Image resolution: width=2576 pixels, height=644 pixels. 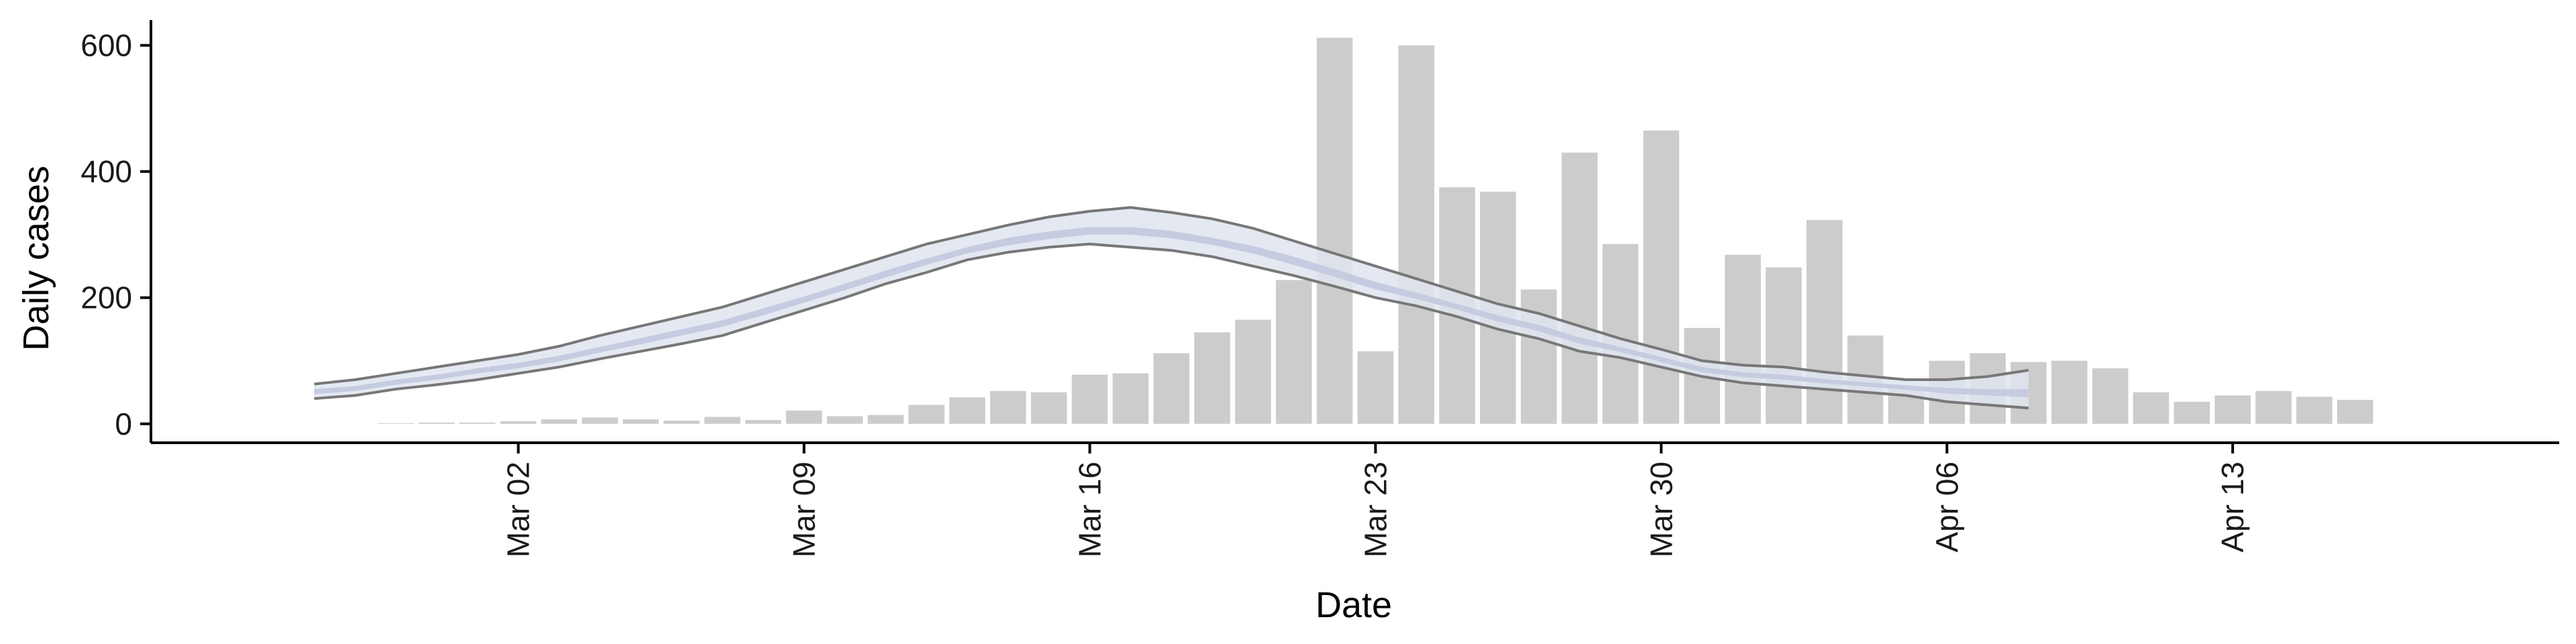 I want to click on x-tick-label: Mar 23, so click(x=1375, y=509).